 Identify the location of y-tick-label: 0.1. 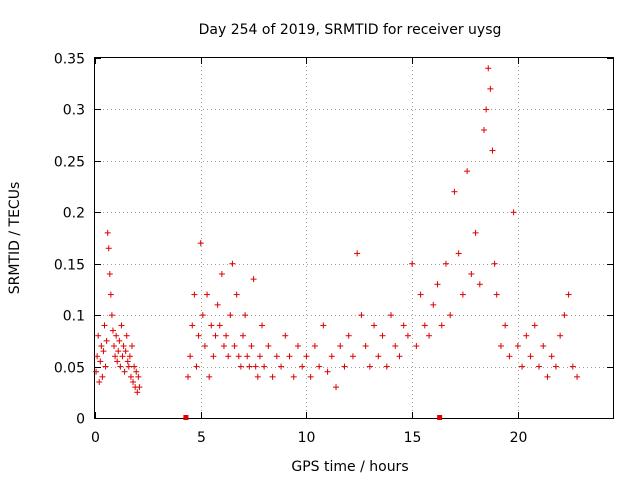
(74, 317).